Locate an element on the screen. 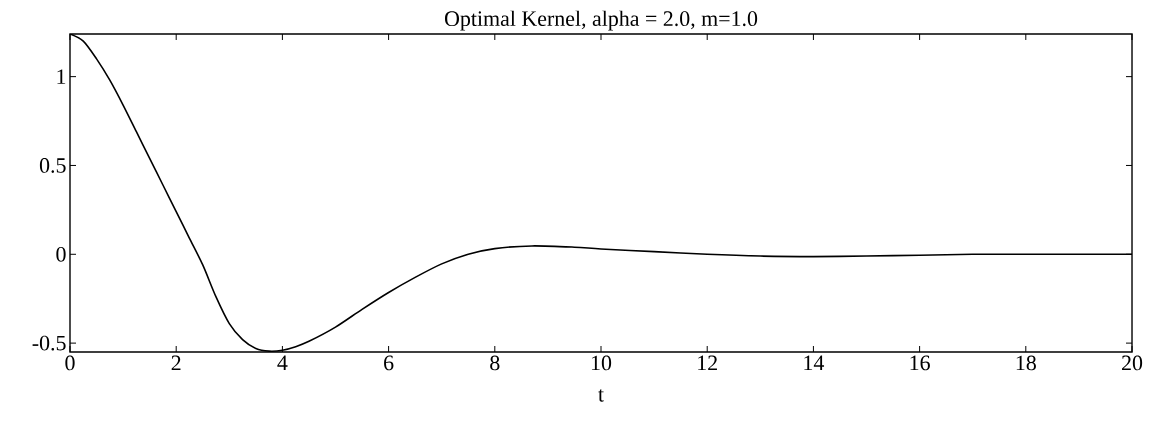 This screenshot has height=447, width=1154. x-tick-label: 16 is located at coordinates (920, 363).